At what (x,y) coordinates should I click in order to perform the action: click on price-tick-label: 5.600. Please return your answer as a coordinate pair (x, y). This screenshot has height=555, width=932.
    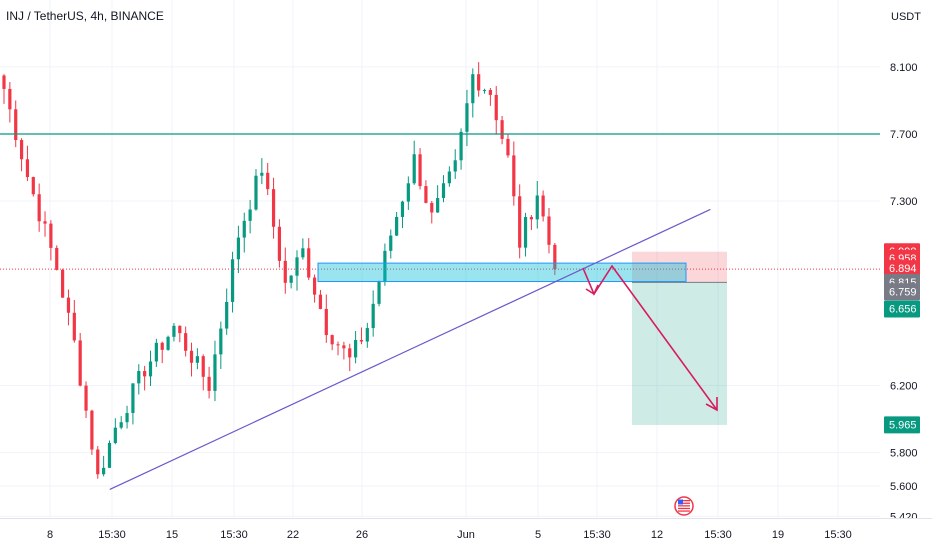
    Looking at the image, I should click on (904, 487).